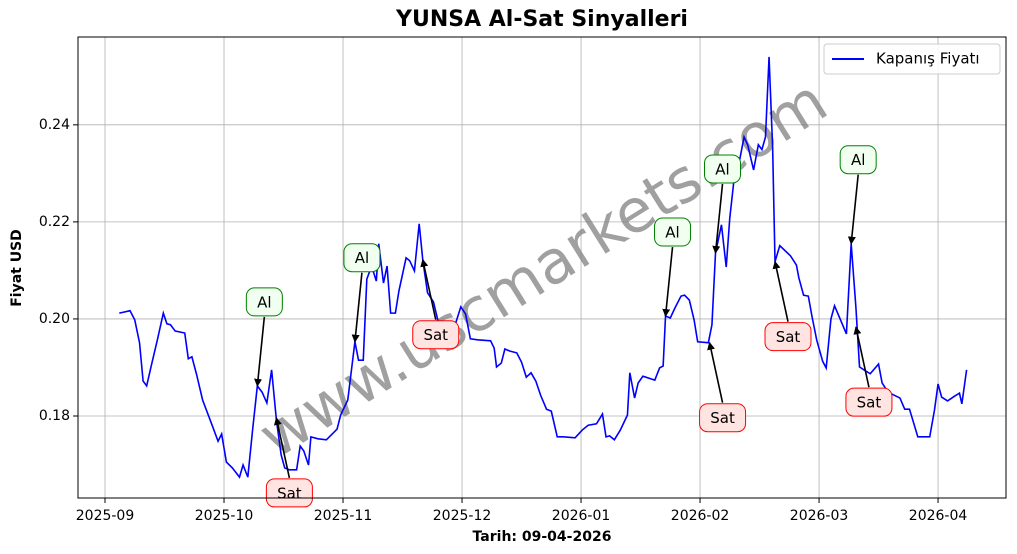 This screenshot has height=554, width=1017. What do you see at coordinates (700, 516) in the screenshot?
I see `x-tick-label: 2026-02` at bounding box center [700, 516].